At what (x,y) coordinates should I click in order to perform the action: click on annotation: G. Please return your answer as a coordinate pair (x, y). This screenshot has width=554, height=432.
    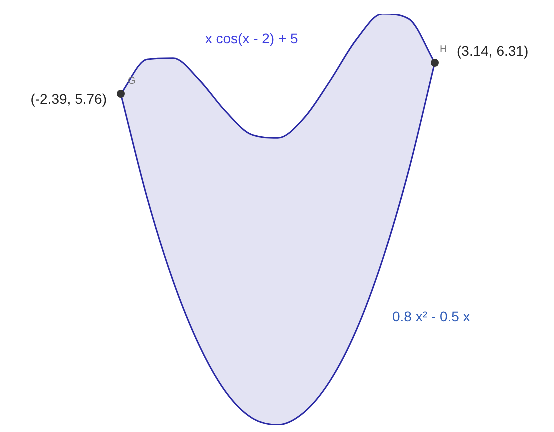
    Looking at the image, I should click on (132, 81).